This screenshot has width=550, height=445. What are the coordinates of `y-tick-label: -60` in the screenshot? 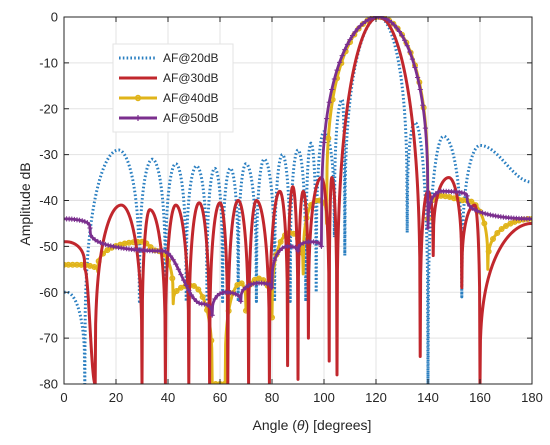 It's located at (48, 292).